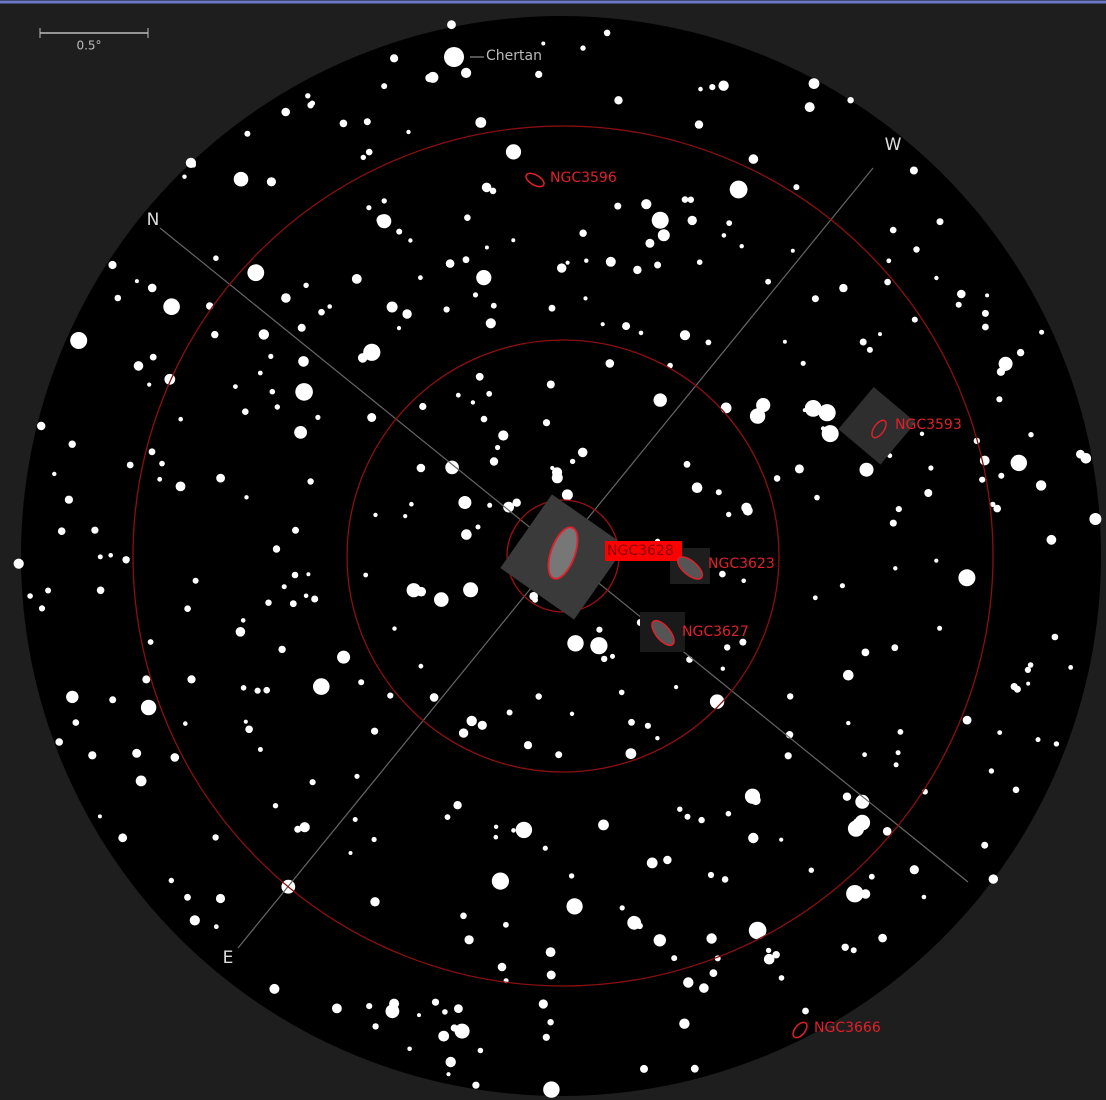 This screenshot has width=1106, height=1100. Describe the element at coordinates (583, 178) in the screenshot. I see `object-label: NGC3596` at that location.